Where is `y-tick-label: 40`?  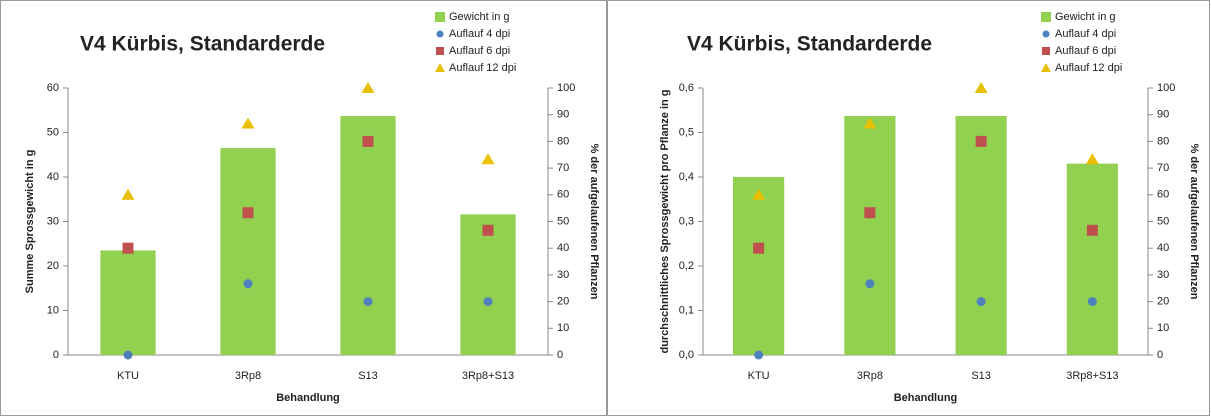
y-tick-label: 40 is located at coordinates (53, 177).